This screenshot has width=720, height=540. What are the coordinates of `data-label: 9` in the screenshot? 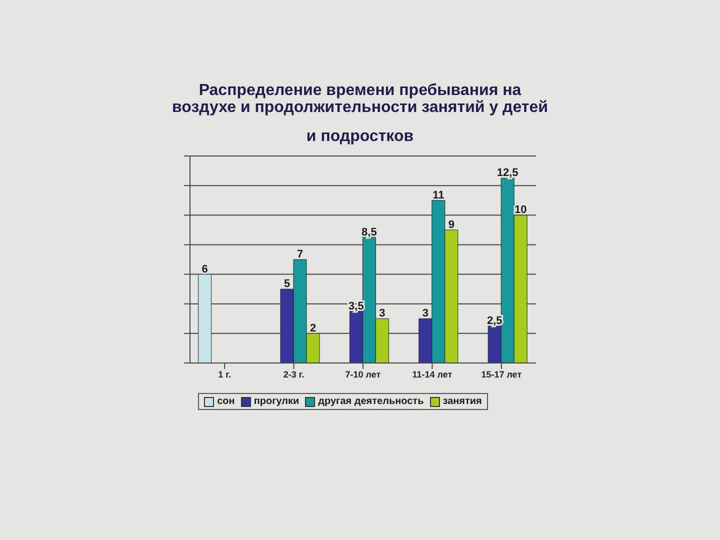 It's located at (451, 224).